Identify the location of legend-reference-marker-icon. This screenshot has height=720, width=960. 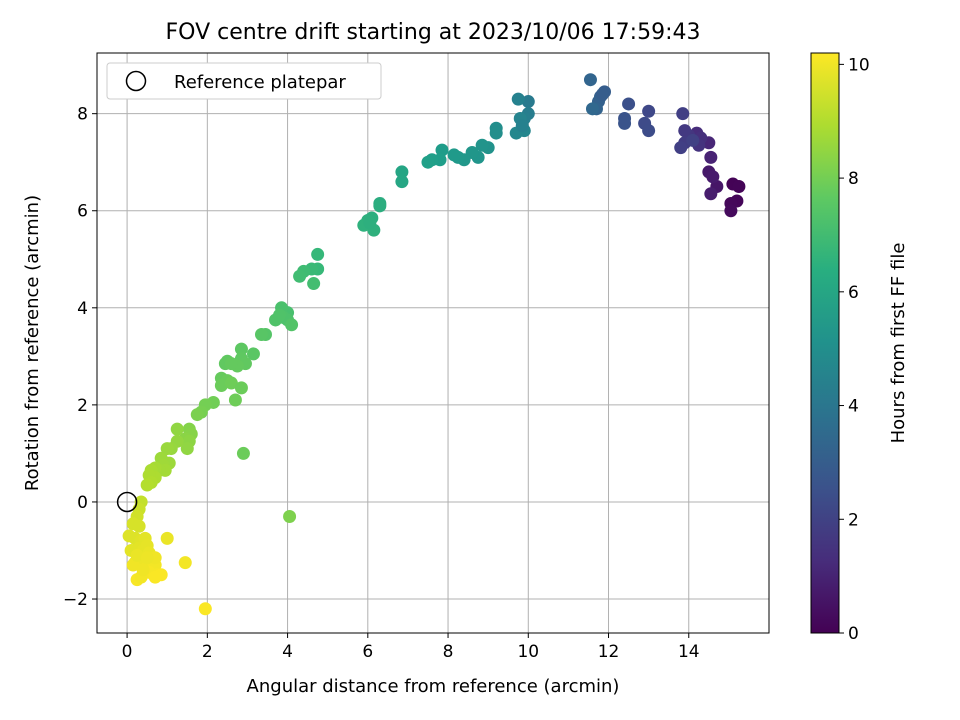
(136, 81).